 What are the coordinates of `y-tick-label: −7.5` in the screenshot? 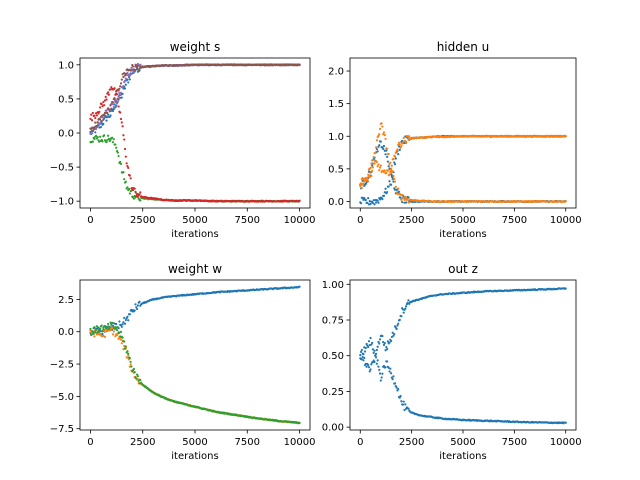 It's located at (62, 429).